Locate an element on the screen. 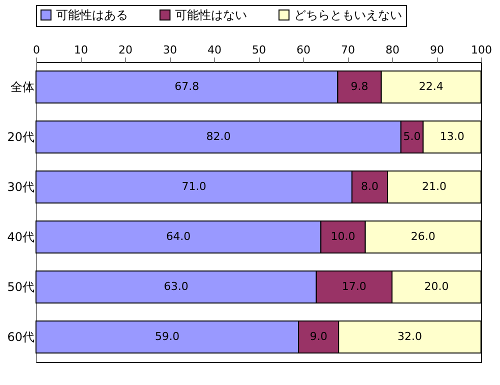  y-tick-label: 40代 is located at coordinates (20, 237).